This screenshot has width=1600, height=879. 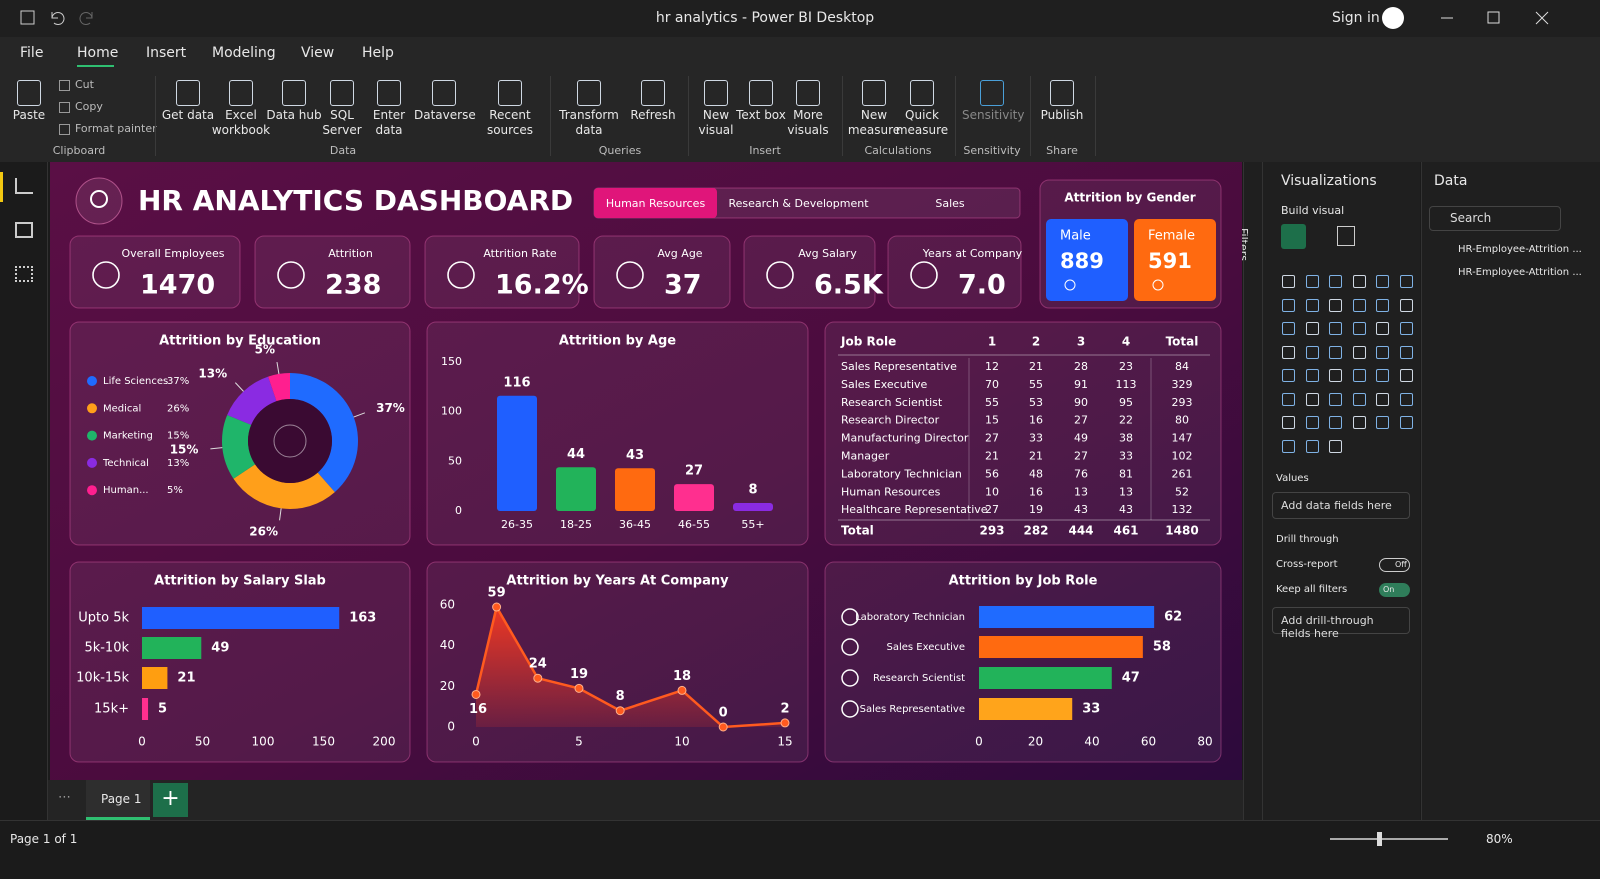 What do you see at coordinates (761, 115) in the screenshot?
I see `ribbon-item: Text box` at bounding box center [761, 115].